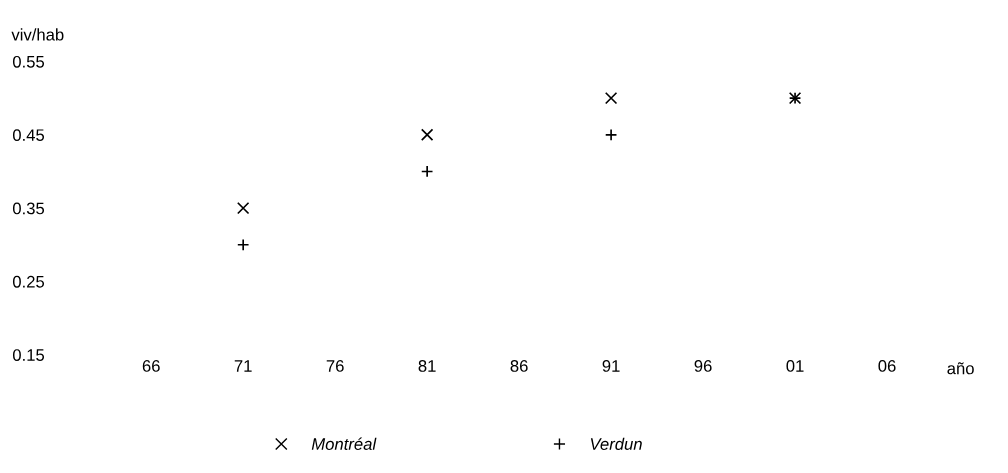 This screenshot has height=473, width=1008. I want to click on y-axis-title: viv/hab, so click(37, 34).